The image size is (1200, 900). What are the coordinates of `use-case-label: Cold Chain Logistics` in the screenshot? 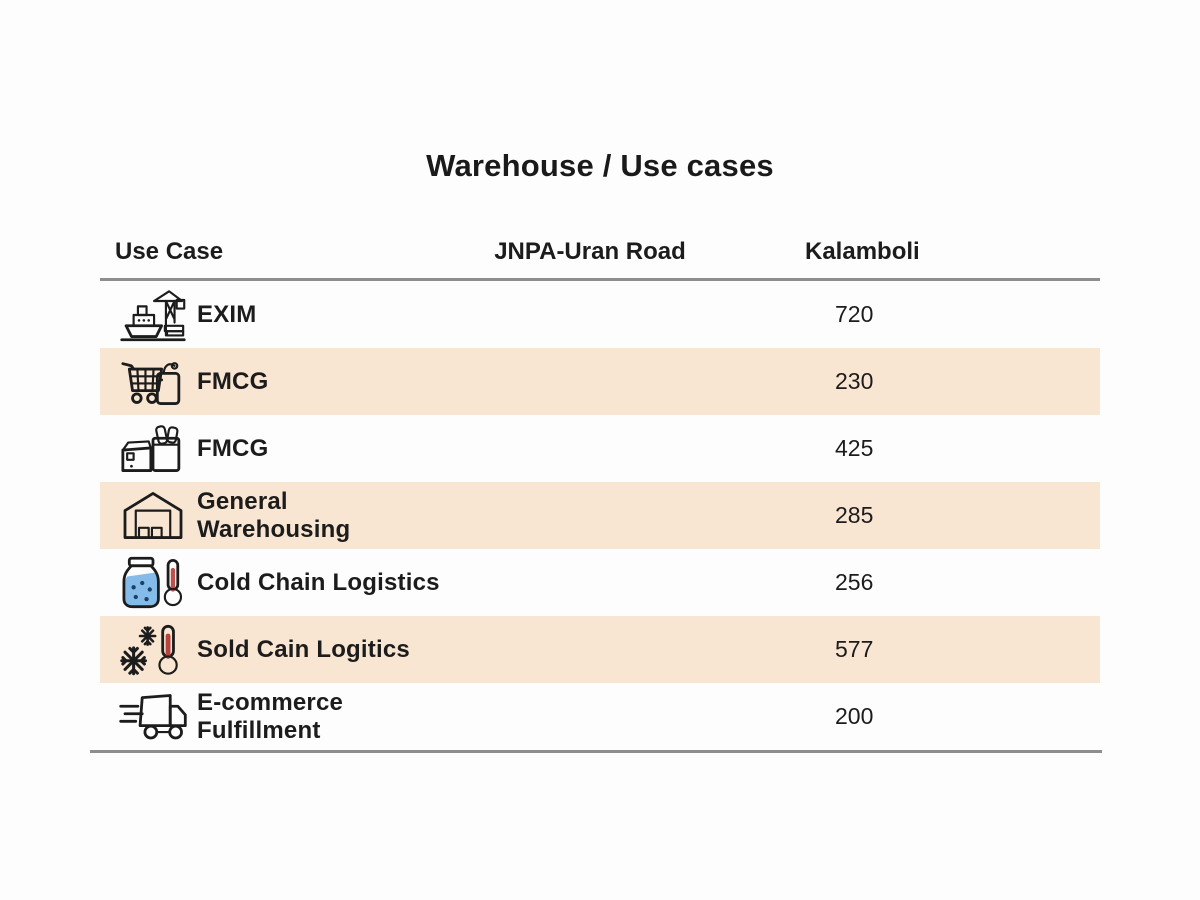 It's located at (318, 582).